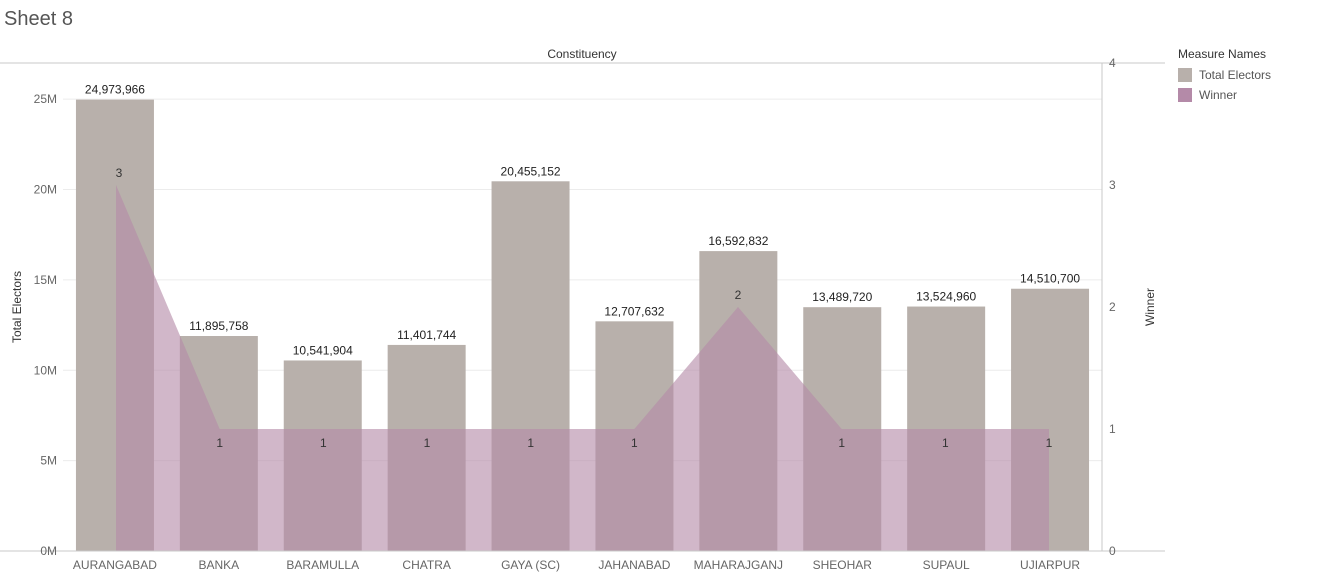  Describe the element at coordinates (38, 19) in the screenshot. I see `sheet-title: Sheet 8` at that location.